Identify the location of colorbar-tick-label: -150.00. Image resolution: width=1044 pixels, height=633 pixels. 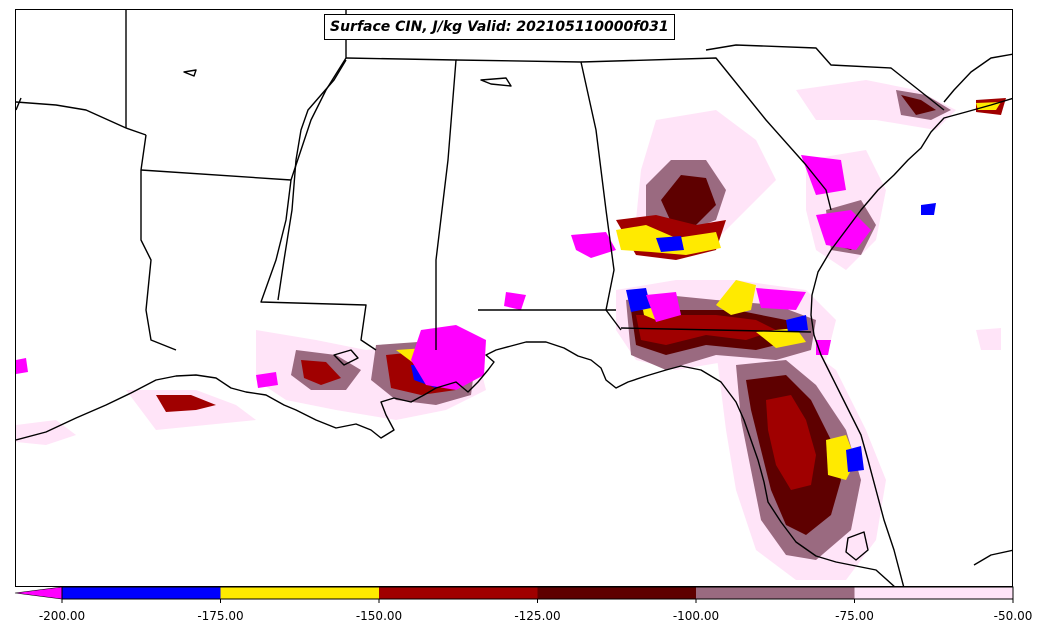
(379, 616).